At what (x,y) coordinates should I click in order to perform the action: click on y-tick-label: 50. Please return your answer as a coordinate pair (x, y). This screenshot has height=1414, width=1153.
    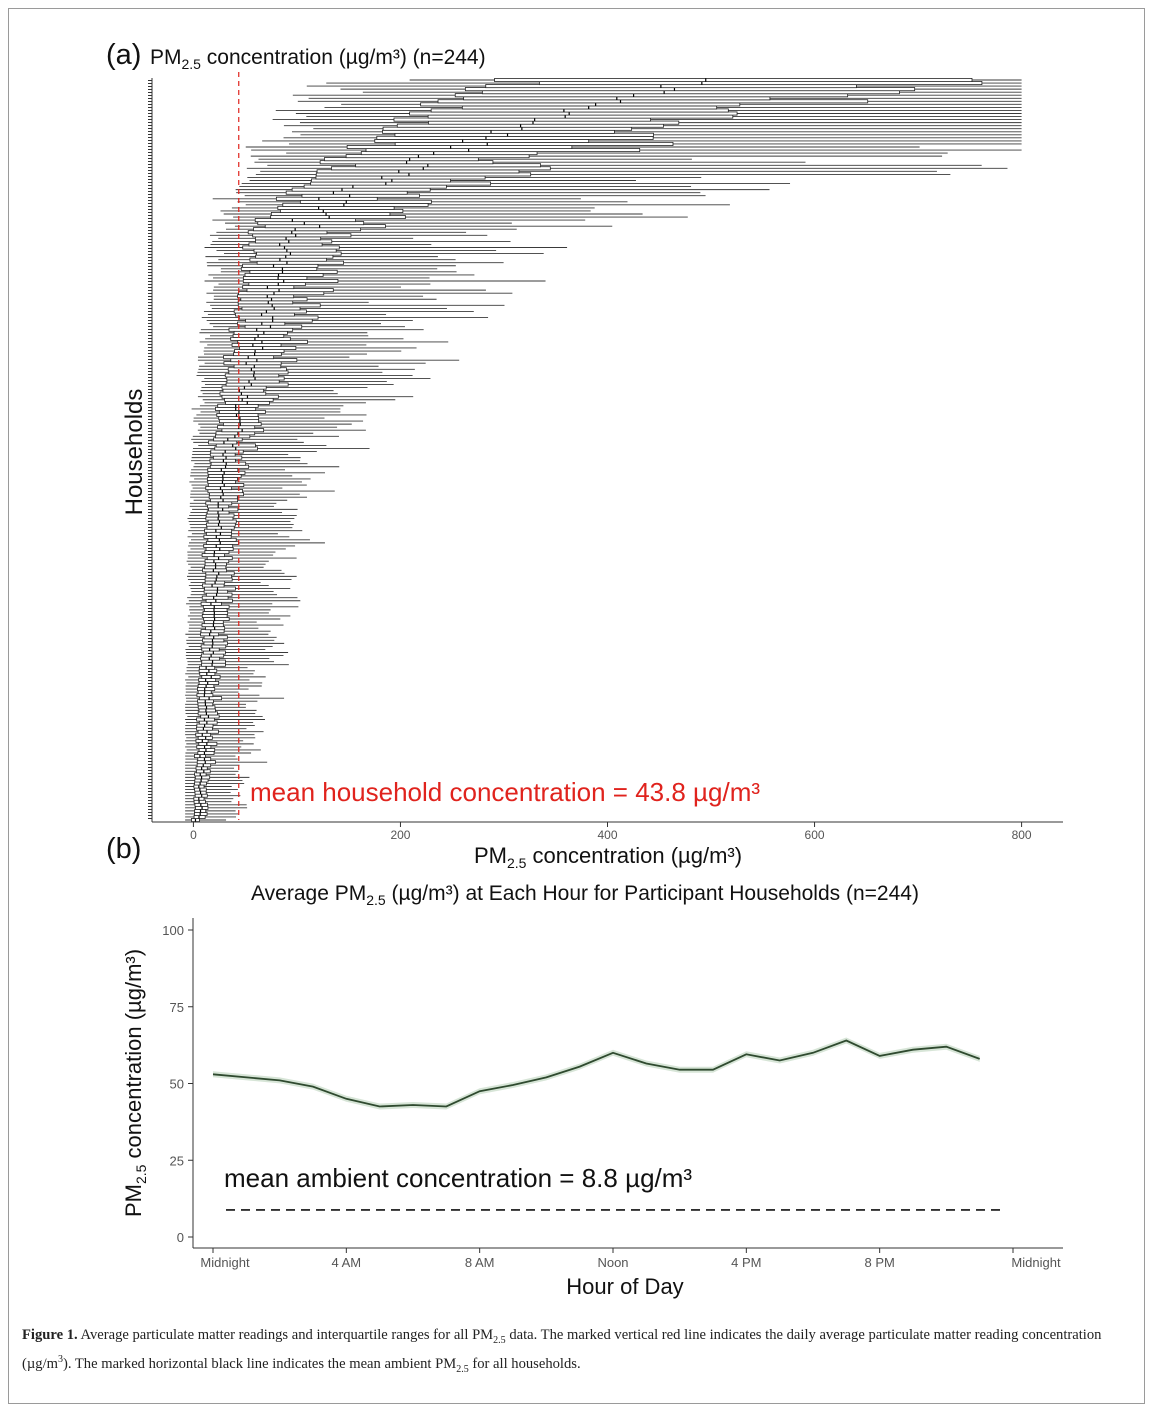
    Looking at the image, I should click on (177, 1084).